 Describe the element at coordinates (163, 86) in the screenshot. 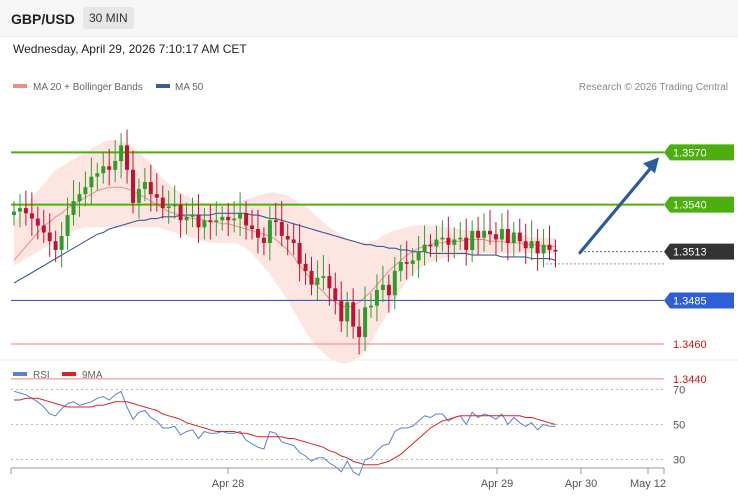

I see `ma50-legend-swatch` at that location.